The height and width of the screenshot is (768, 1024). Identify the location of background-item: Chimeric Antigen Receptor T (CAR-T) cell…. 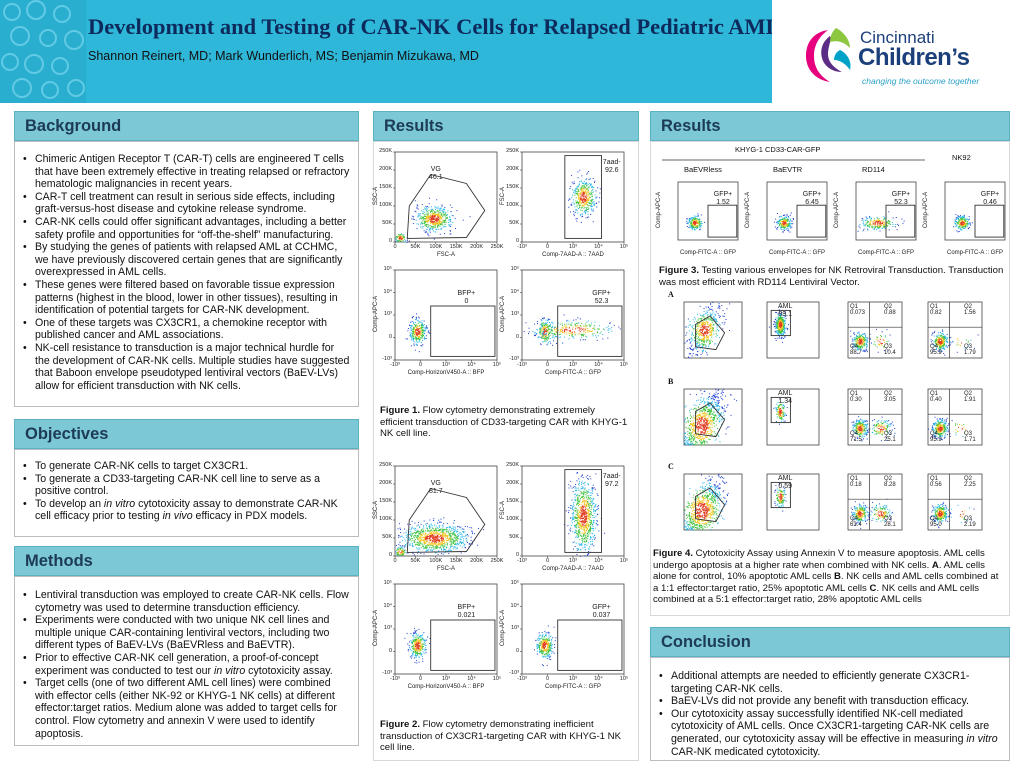
(186, 172).